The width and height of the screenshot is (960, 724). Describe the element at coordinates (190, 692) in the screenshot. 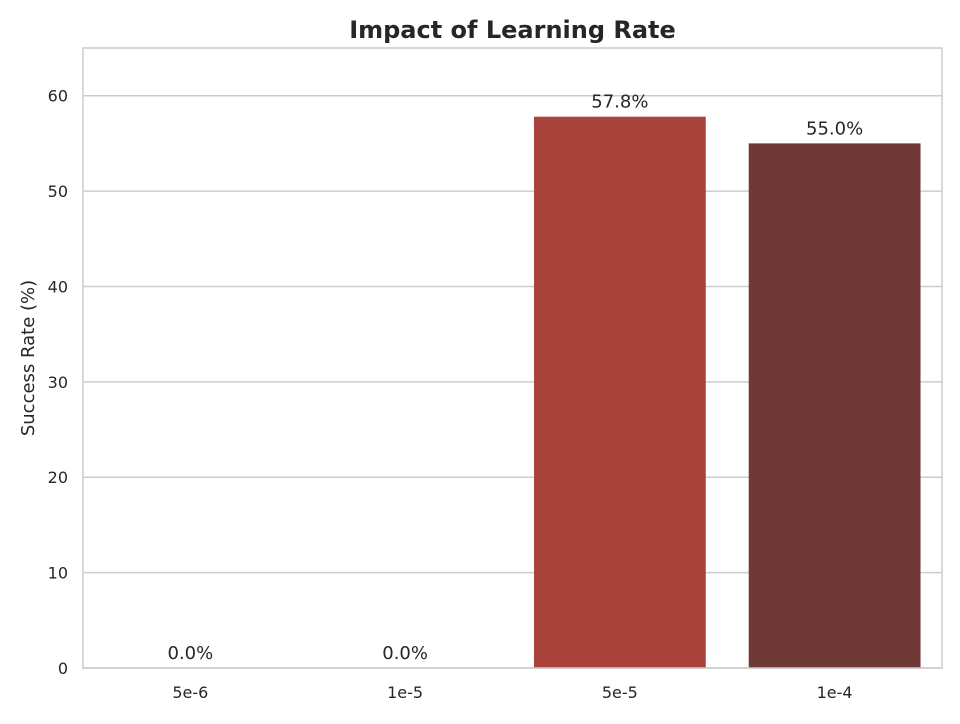

I see `x-tick-label: 5e-6` at that location.